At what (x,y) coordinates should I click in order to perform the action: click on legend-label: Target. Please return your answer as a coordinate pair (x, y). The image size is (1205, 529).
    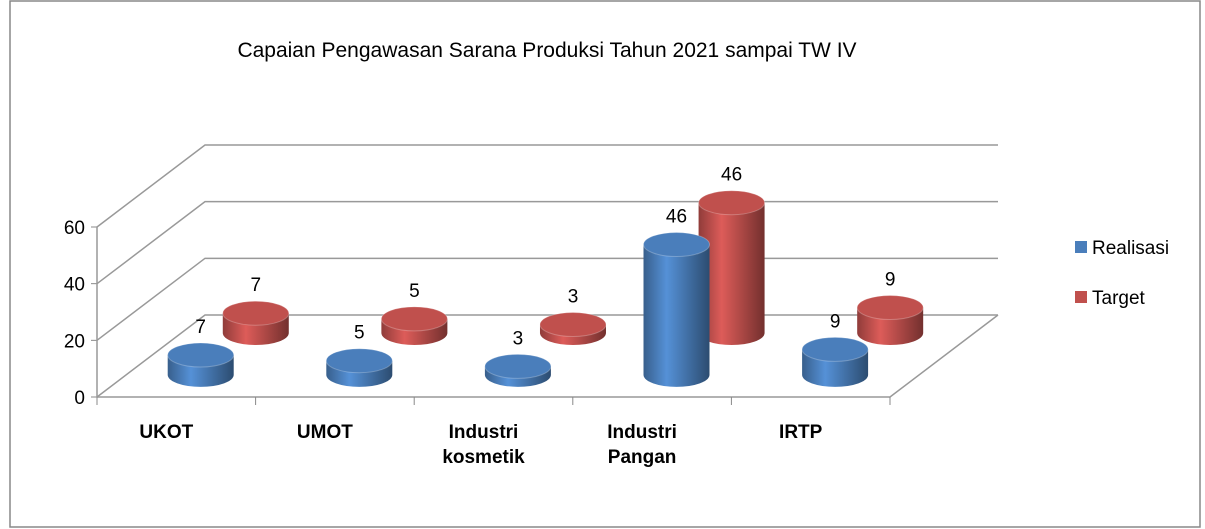
    Looking at the image, I should click on (1119, 298).